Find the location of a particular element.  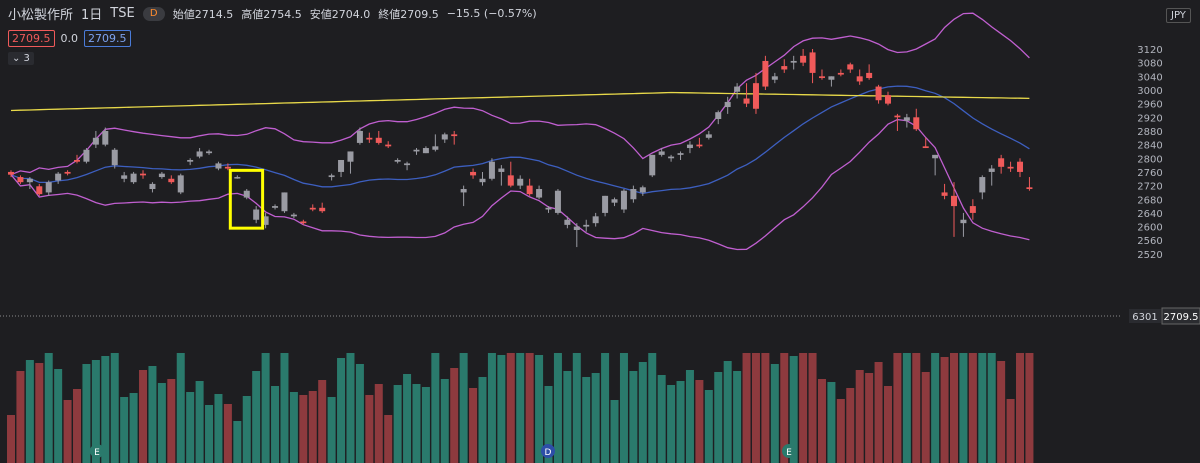

indicators-toggle: ⌄ 3 is located at coordinates (21, 58).